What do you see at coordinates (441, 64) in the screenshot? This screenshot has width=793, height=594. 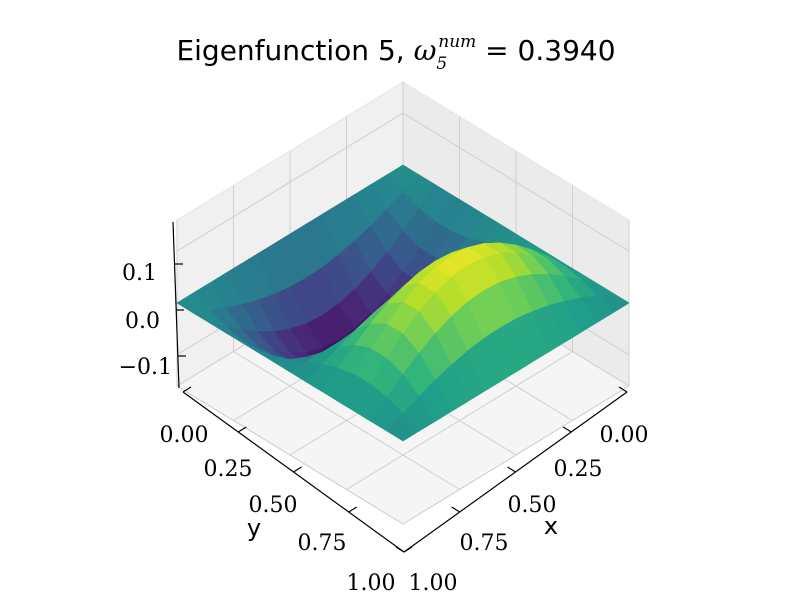 I see `title-subscript: 5` at bounding box center [441, 64].